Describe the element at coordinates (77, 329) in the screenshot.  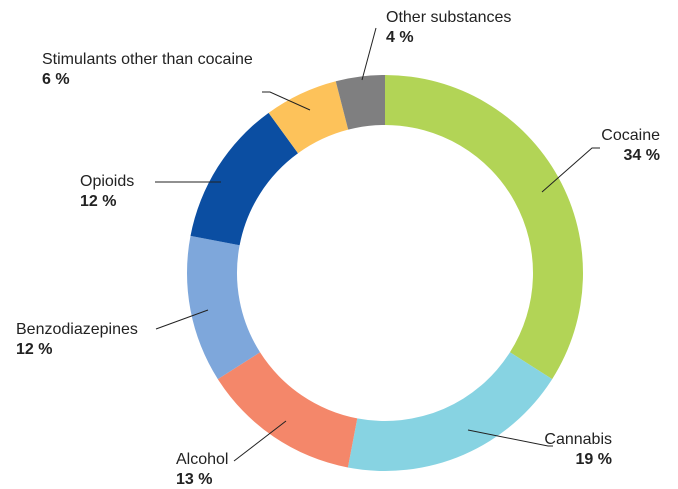
I see `label-benzodiazepines: Benzodiazepines` at that location.